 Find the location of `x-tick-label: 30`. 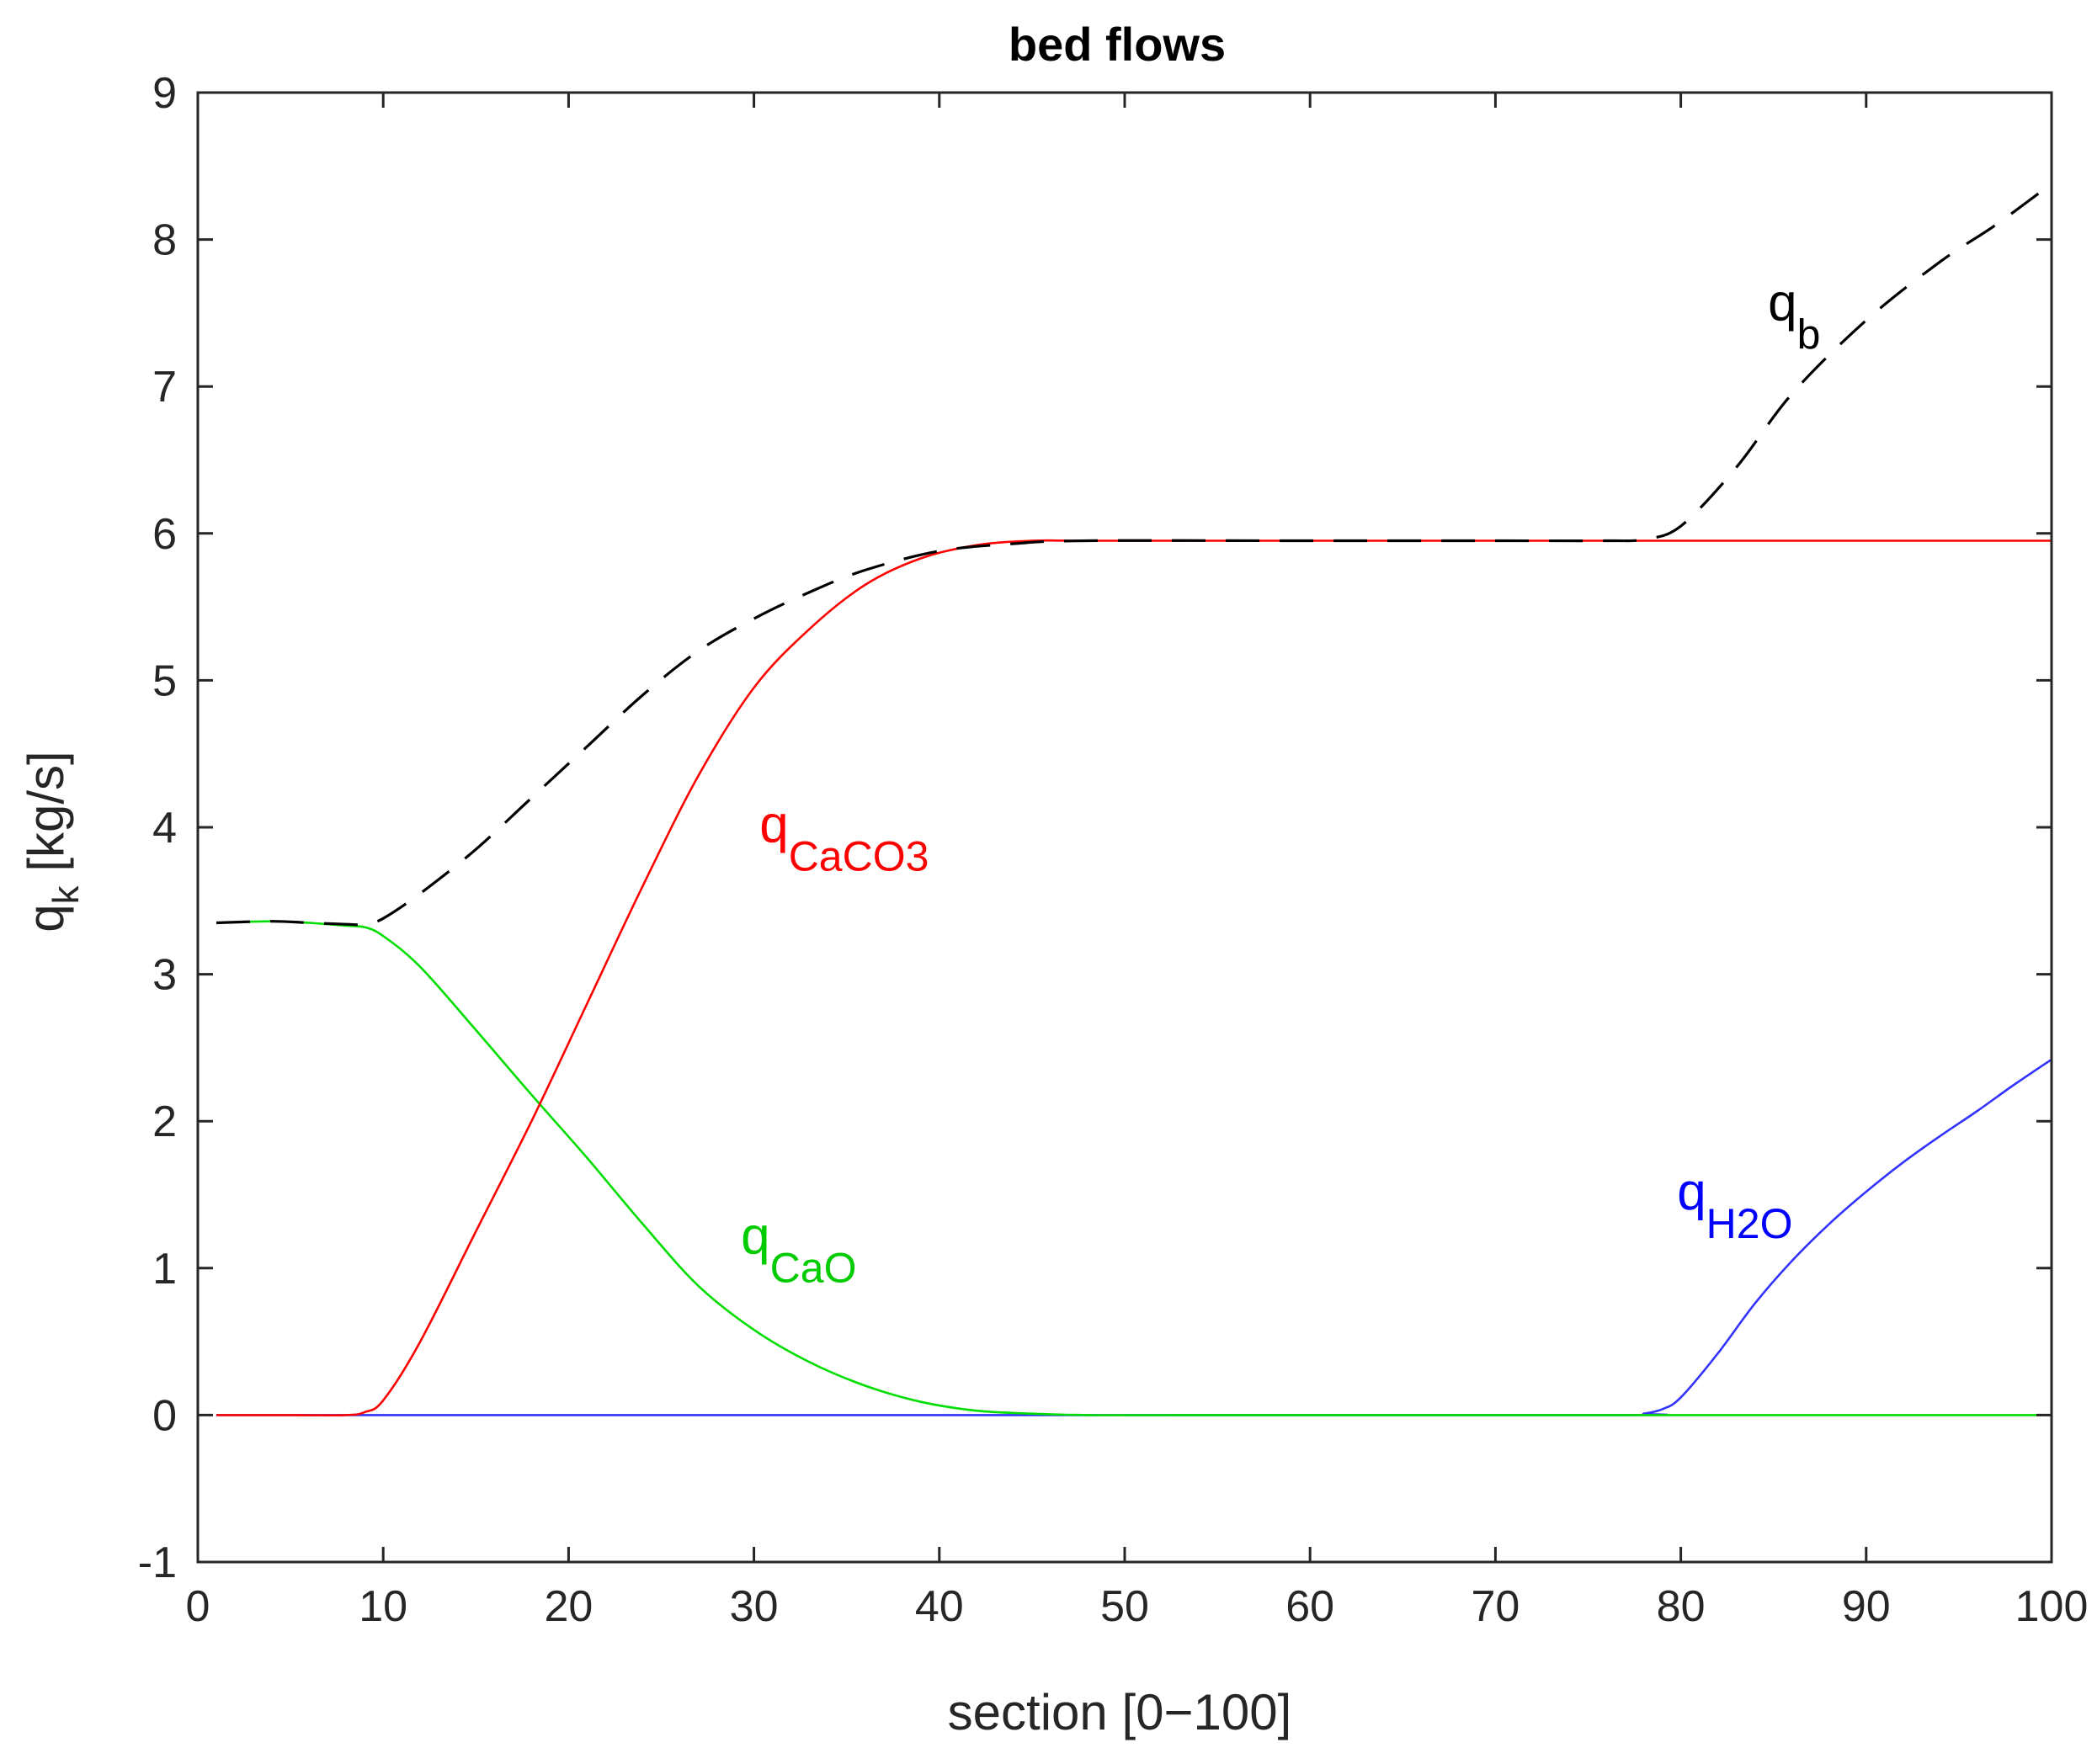

x-tick-label: 30 is located at coordinates (755, 1606).